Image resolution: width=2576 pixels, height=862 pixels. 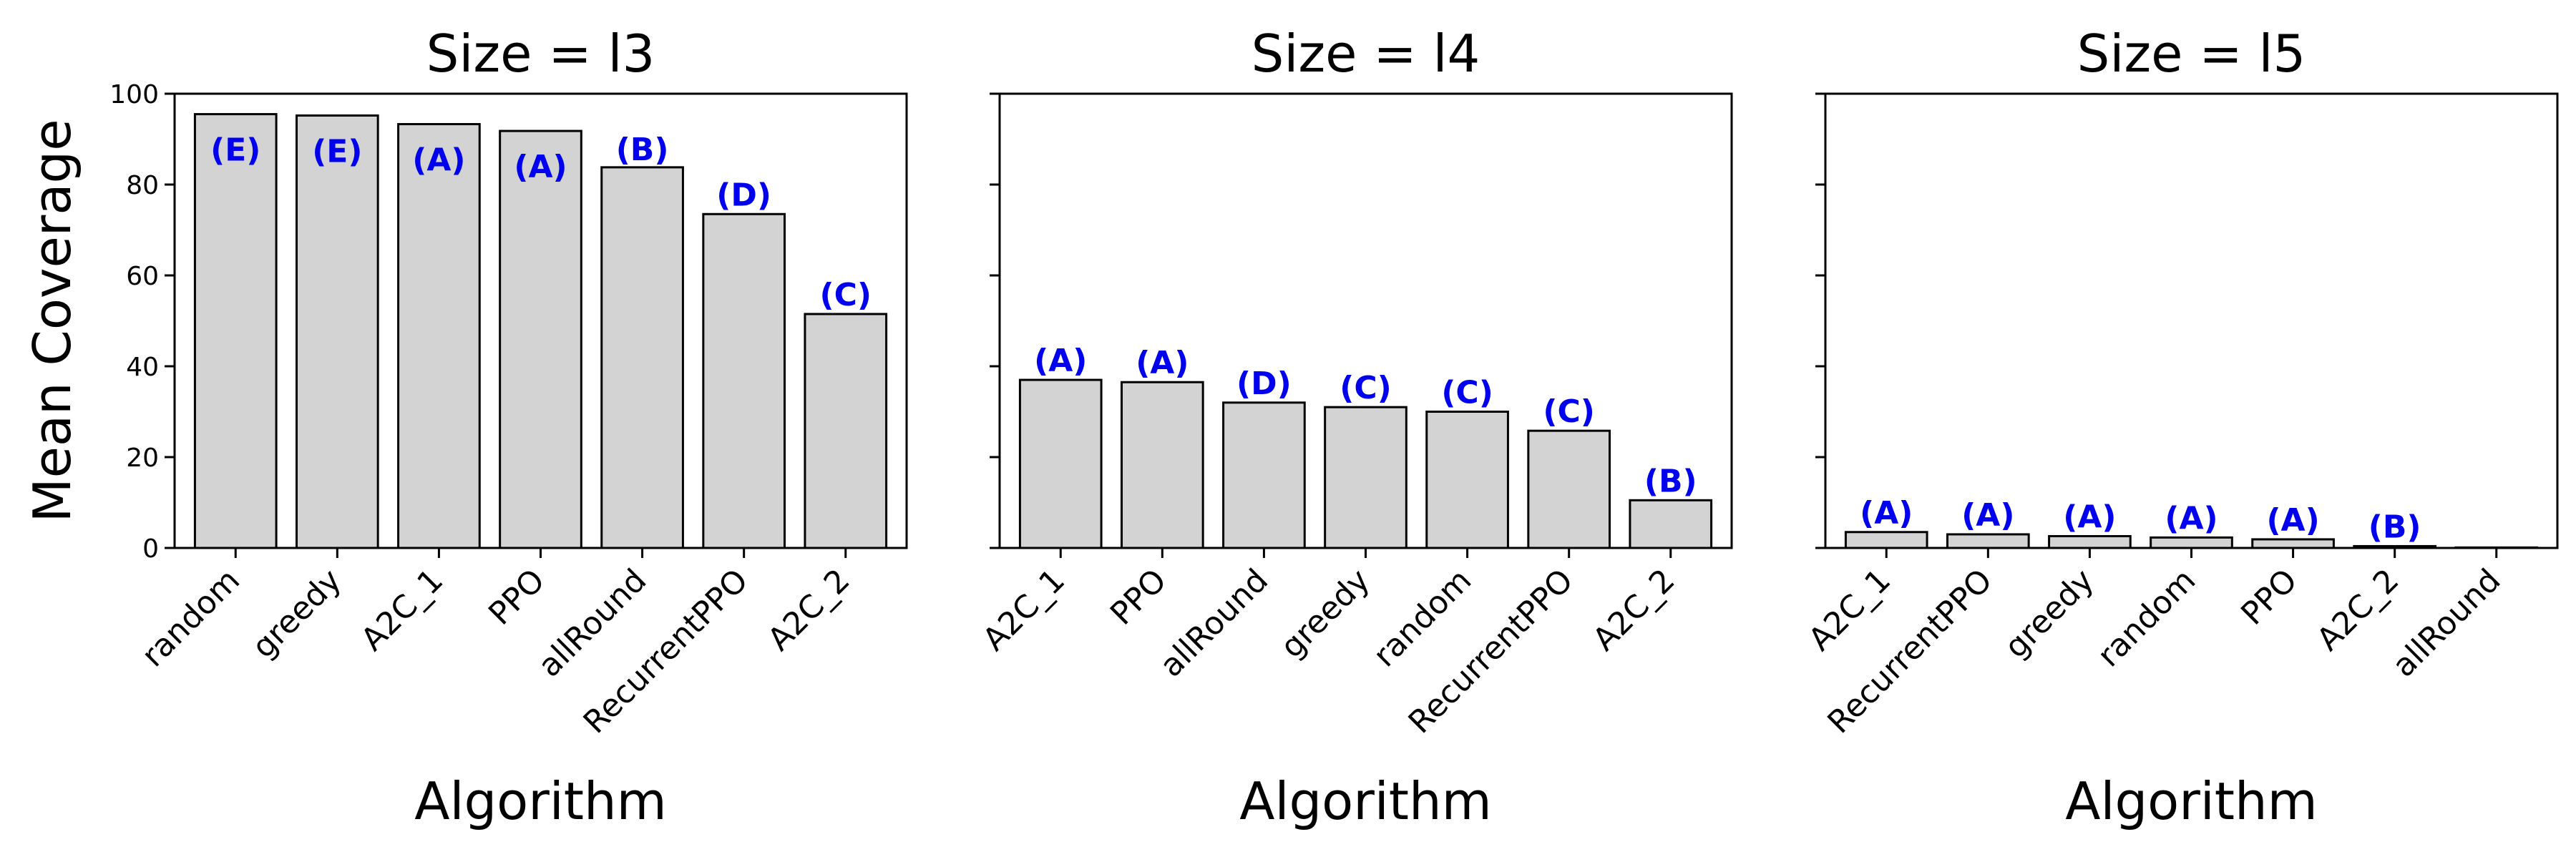 What do you see at coordinates (1365, 478) in the screenshot?
I see `bar-2-greedy` at bounding box center [1365, 478].